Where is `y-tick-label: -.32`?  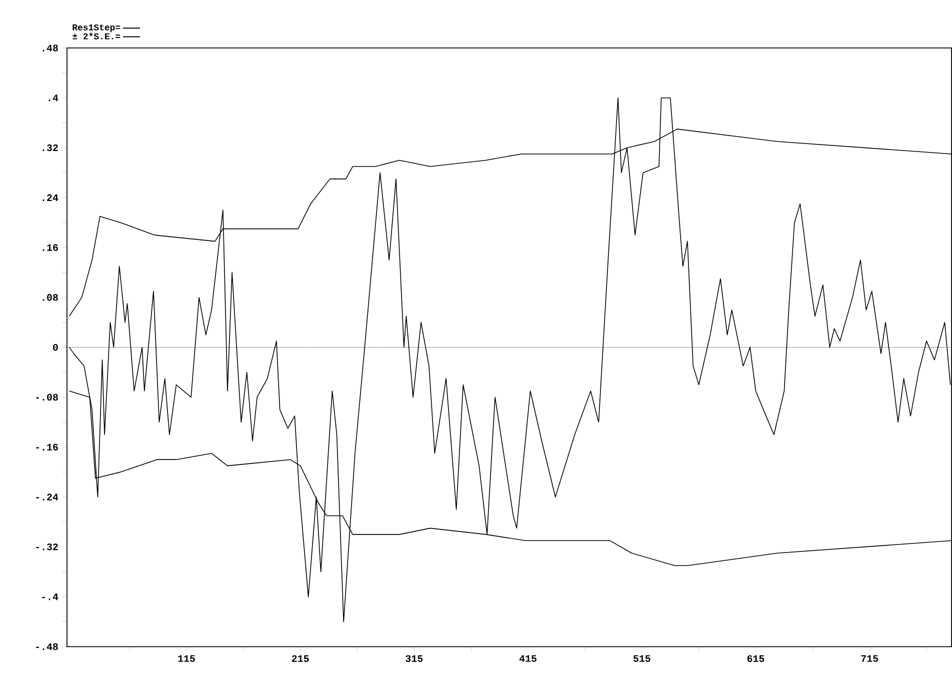
y-tick-label: -.32 is located at coordinates (47, 547).